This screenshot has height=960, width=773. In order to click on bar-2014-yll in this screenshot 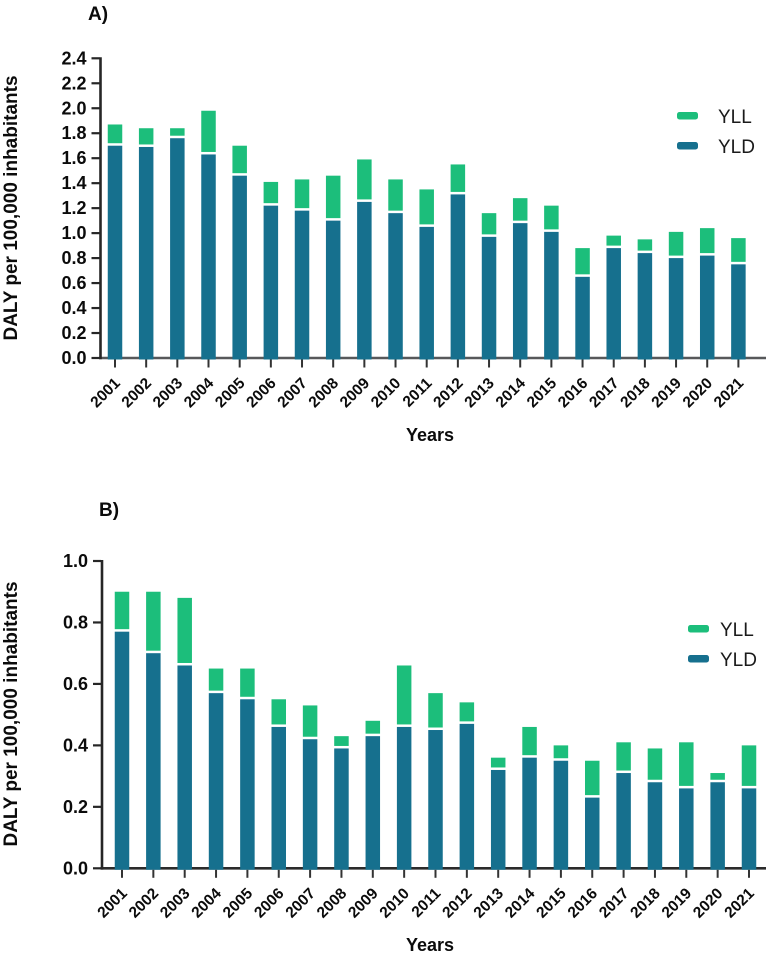, I will do `click(529, 741)`.